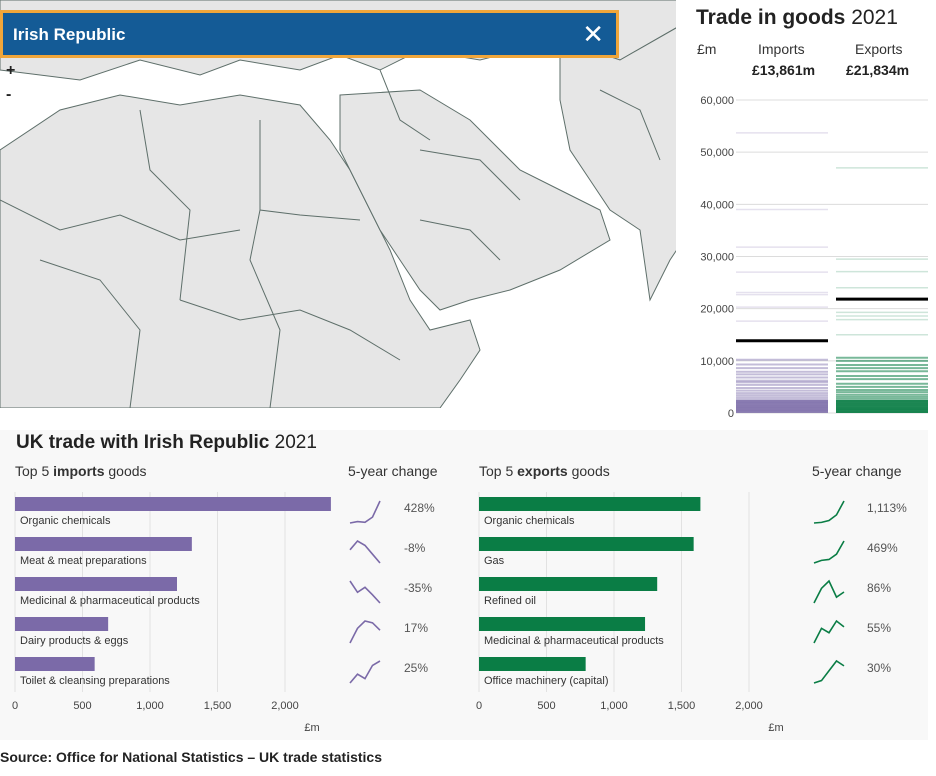  What do you see at coordinates (419, 508) in the screenshot?
I see `imports-change-value: 428%` at bounding box center [419, 508].